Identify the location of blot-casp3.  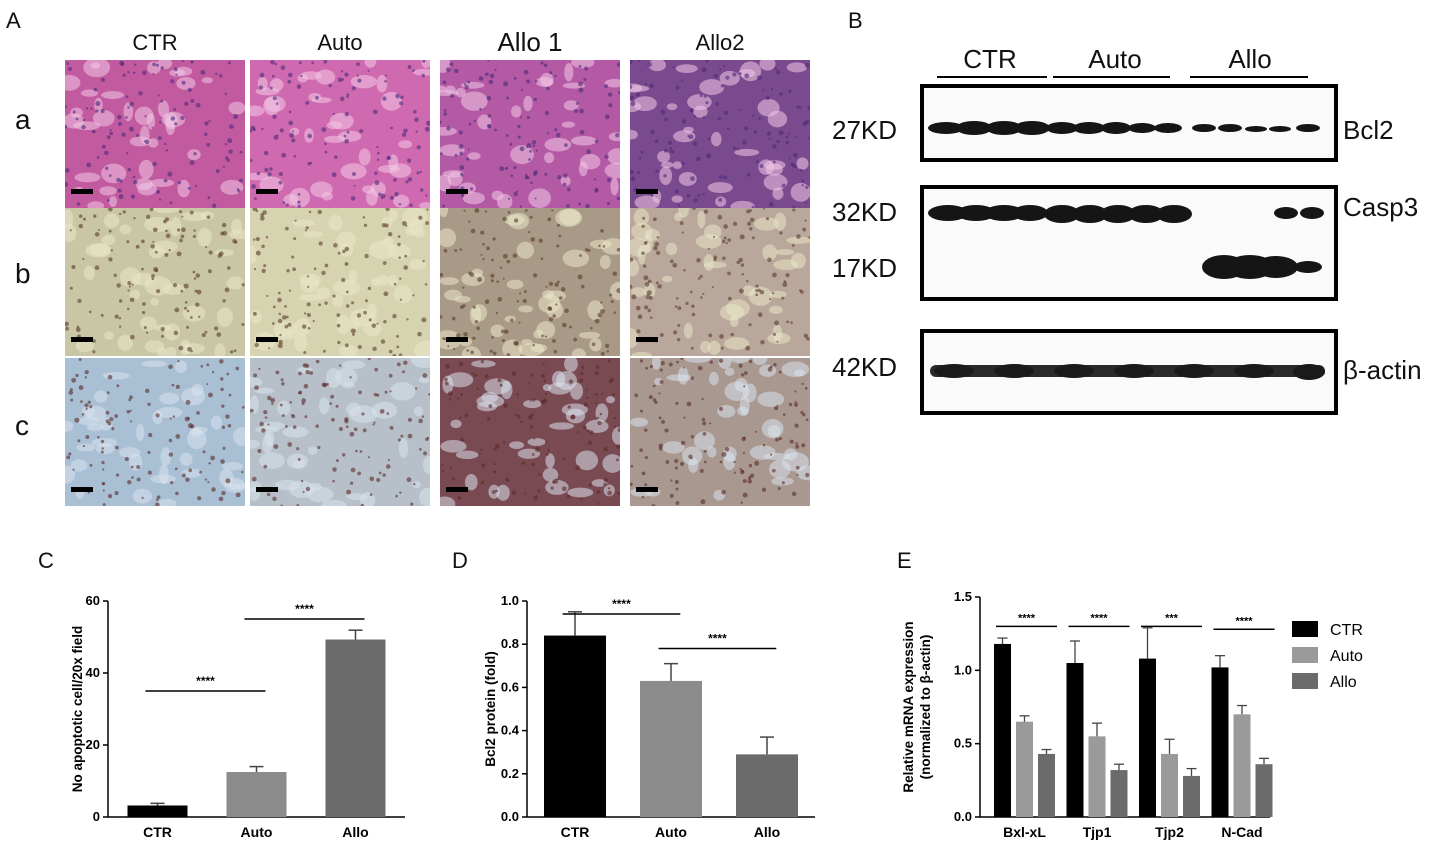
(1129, 243).